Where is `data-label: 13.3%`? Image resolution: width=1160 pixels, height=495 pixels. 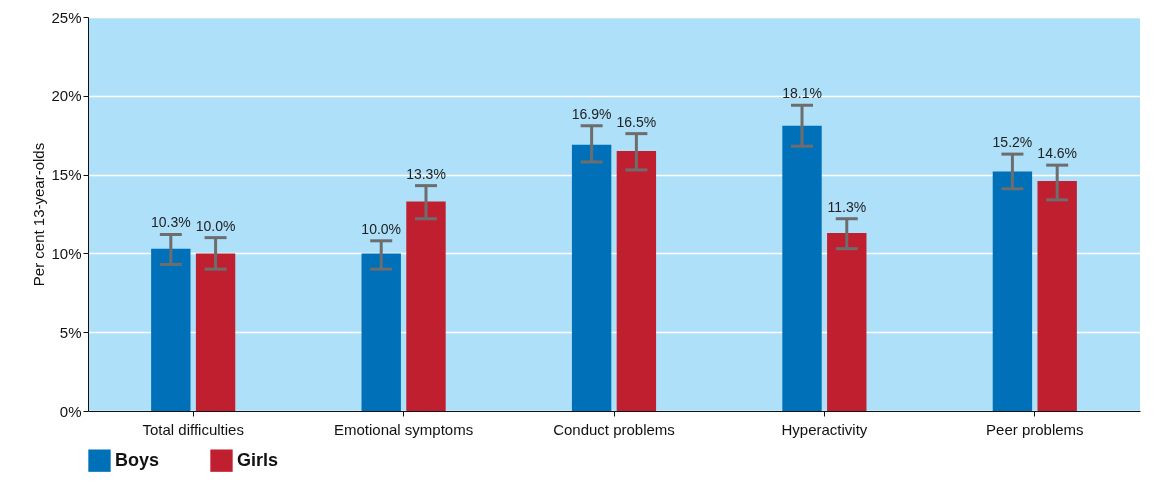
data-label: 13.3% is located at coordinates (426, 173).